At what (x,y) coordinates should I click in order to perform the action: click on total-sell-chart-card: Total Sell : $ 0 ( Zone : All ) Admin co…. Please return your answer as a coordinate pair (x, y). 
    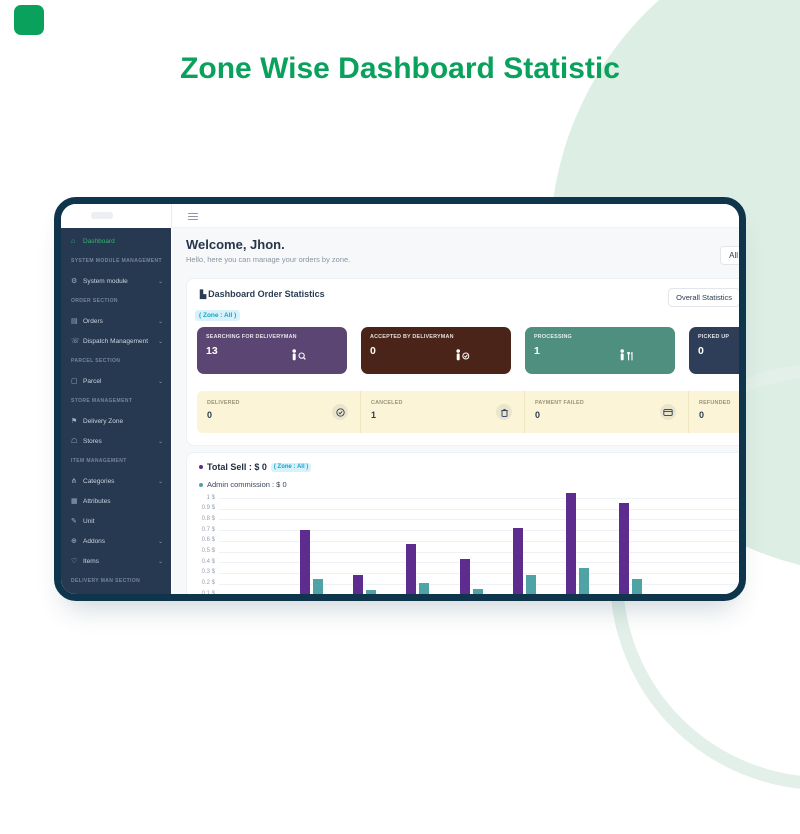
    Looking at the image, I should click on (462, 523).